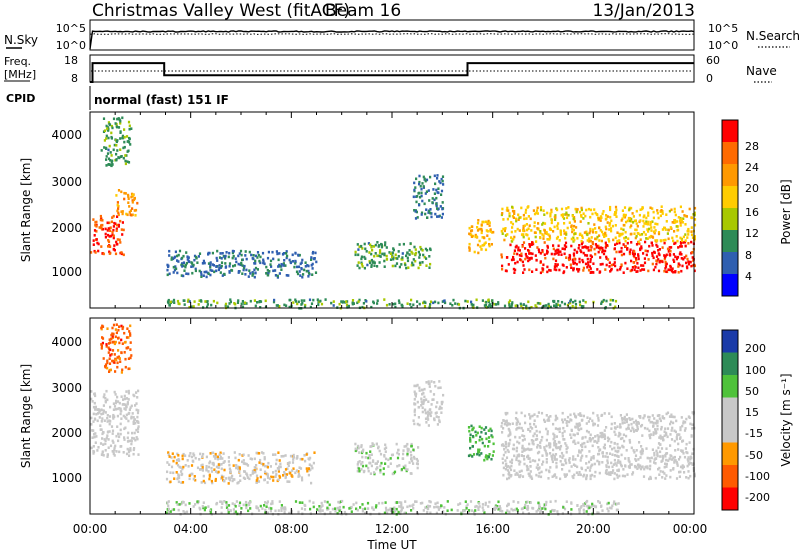 The width and height of the screenshot is (800, 554). What do you see at coordinates (66, 135) in the screenshot?
I see `power-ytick-4000: 4000` at bounding box center [66, 135].